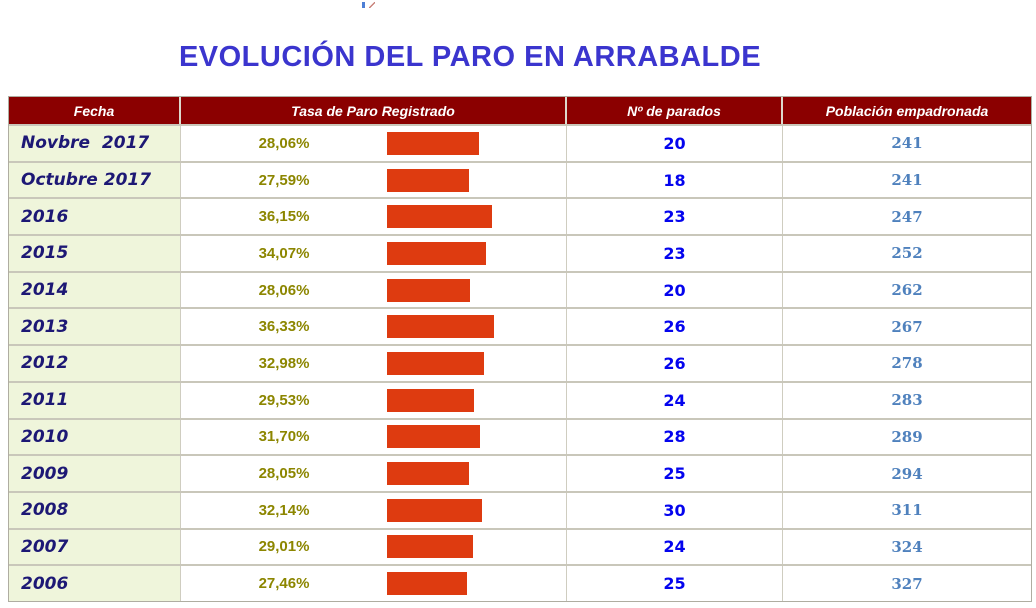  I want to click on header-tasa-de-paro: Tasa de Paro Registrado, so click(374, 110).